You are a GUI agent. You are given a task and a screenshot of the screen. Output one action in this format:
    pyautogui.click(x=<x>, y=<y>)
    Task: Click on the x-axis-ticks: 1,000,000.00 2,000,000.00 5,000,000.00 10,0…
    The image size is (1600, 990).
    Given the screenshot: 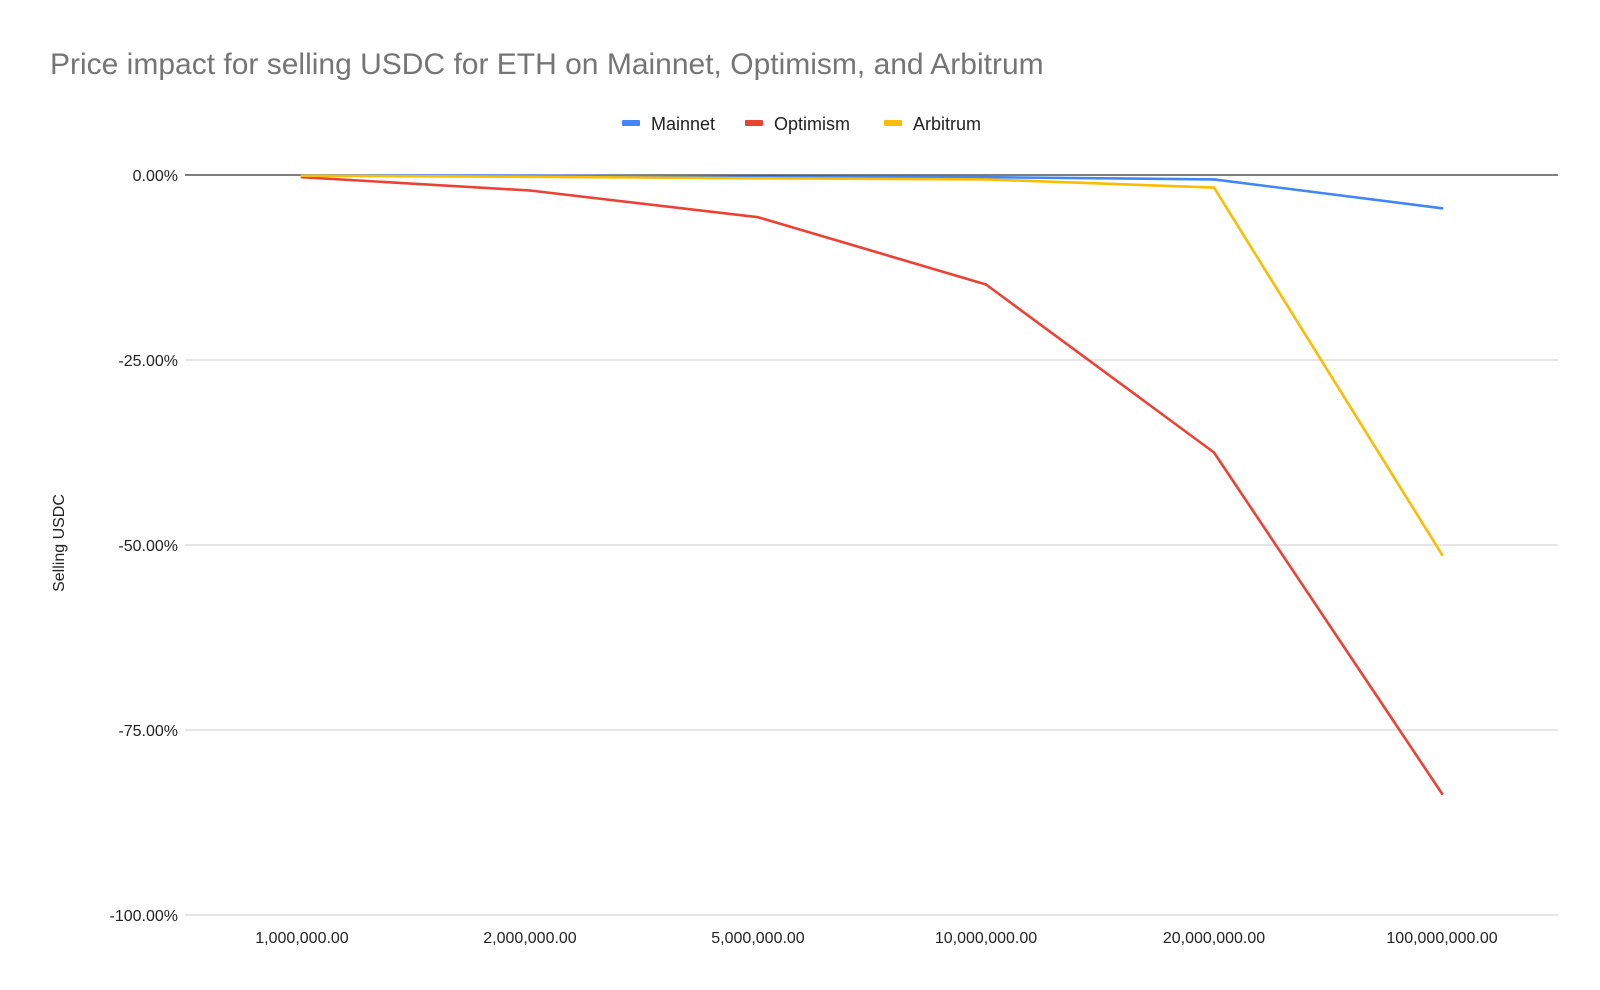 What is the action you would take?
    pyautogui.click(x=876, y=938)
    